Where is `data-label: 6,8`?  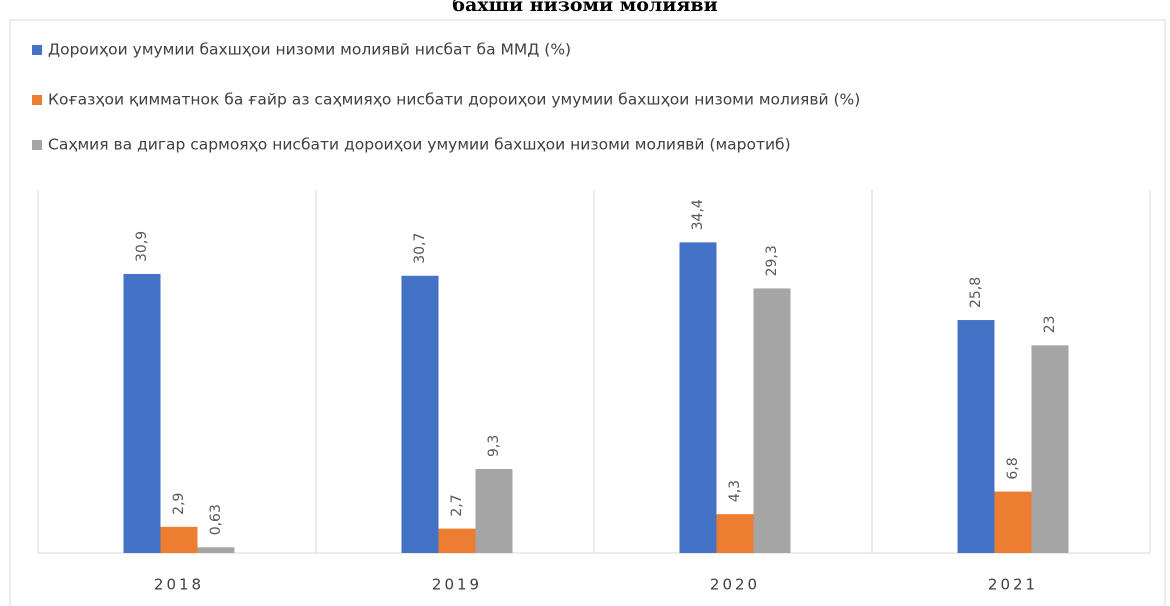 data-label: 6,8 is located at coordinates (1013, 468).